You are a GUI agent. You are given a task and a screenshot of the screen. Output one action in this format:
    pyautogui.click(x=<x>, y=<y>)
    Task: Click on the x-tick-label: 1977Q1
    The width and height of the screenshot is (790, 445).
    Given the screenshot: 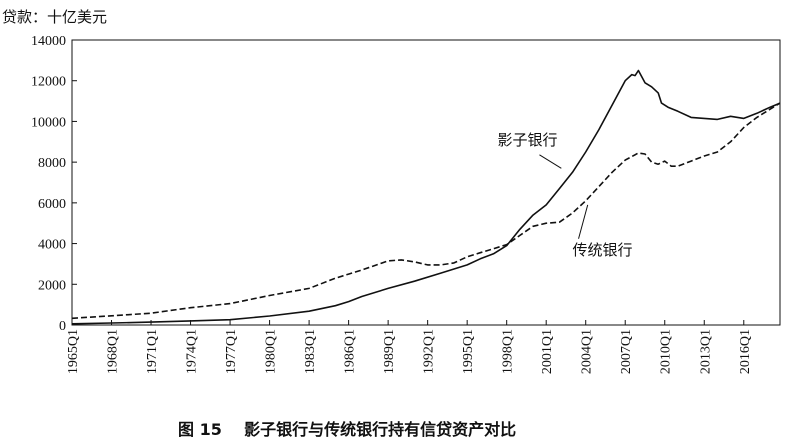 What is the action you would take?
    pyautogui.click(x=231, y=351)
    